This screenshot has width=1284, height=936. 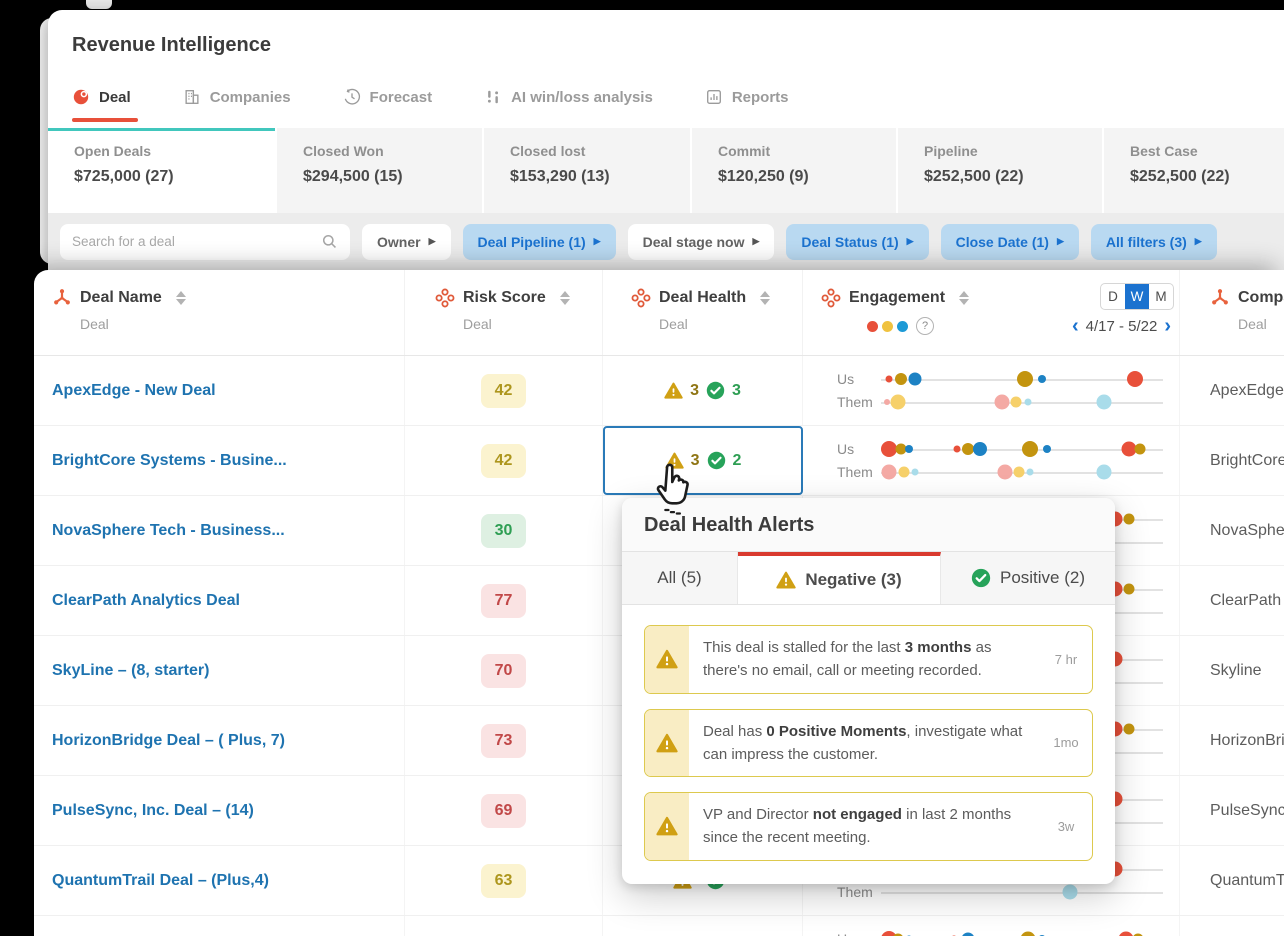 What do you see at coordinates (897, 297) in the screenshot?
I see `column-label: Engagement` at bounding box center [897, 297].